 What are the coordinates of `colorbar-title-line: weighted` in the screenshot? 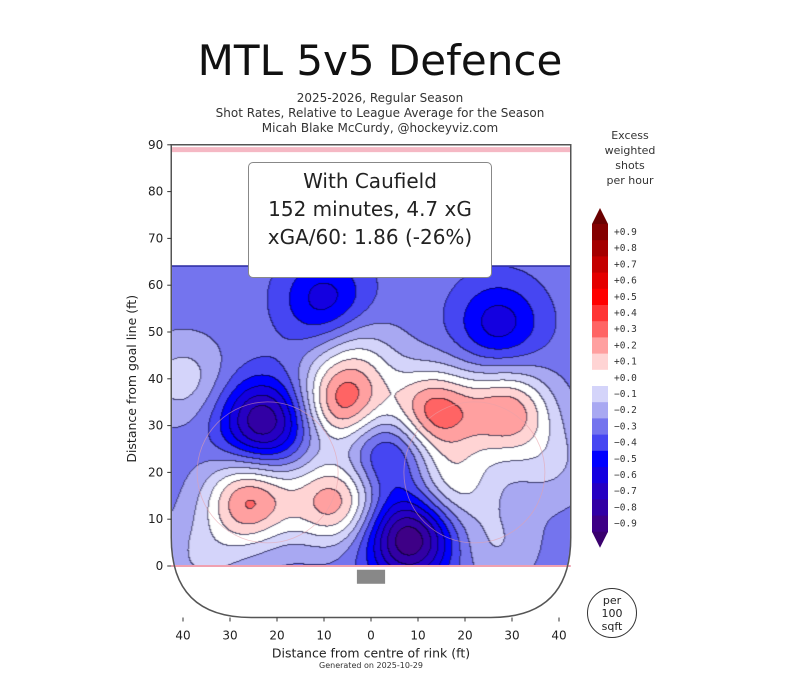 It's located at (630, 150).